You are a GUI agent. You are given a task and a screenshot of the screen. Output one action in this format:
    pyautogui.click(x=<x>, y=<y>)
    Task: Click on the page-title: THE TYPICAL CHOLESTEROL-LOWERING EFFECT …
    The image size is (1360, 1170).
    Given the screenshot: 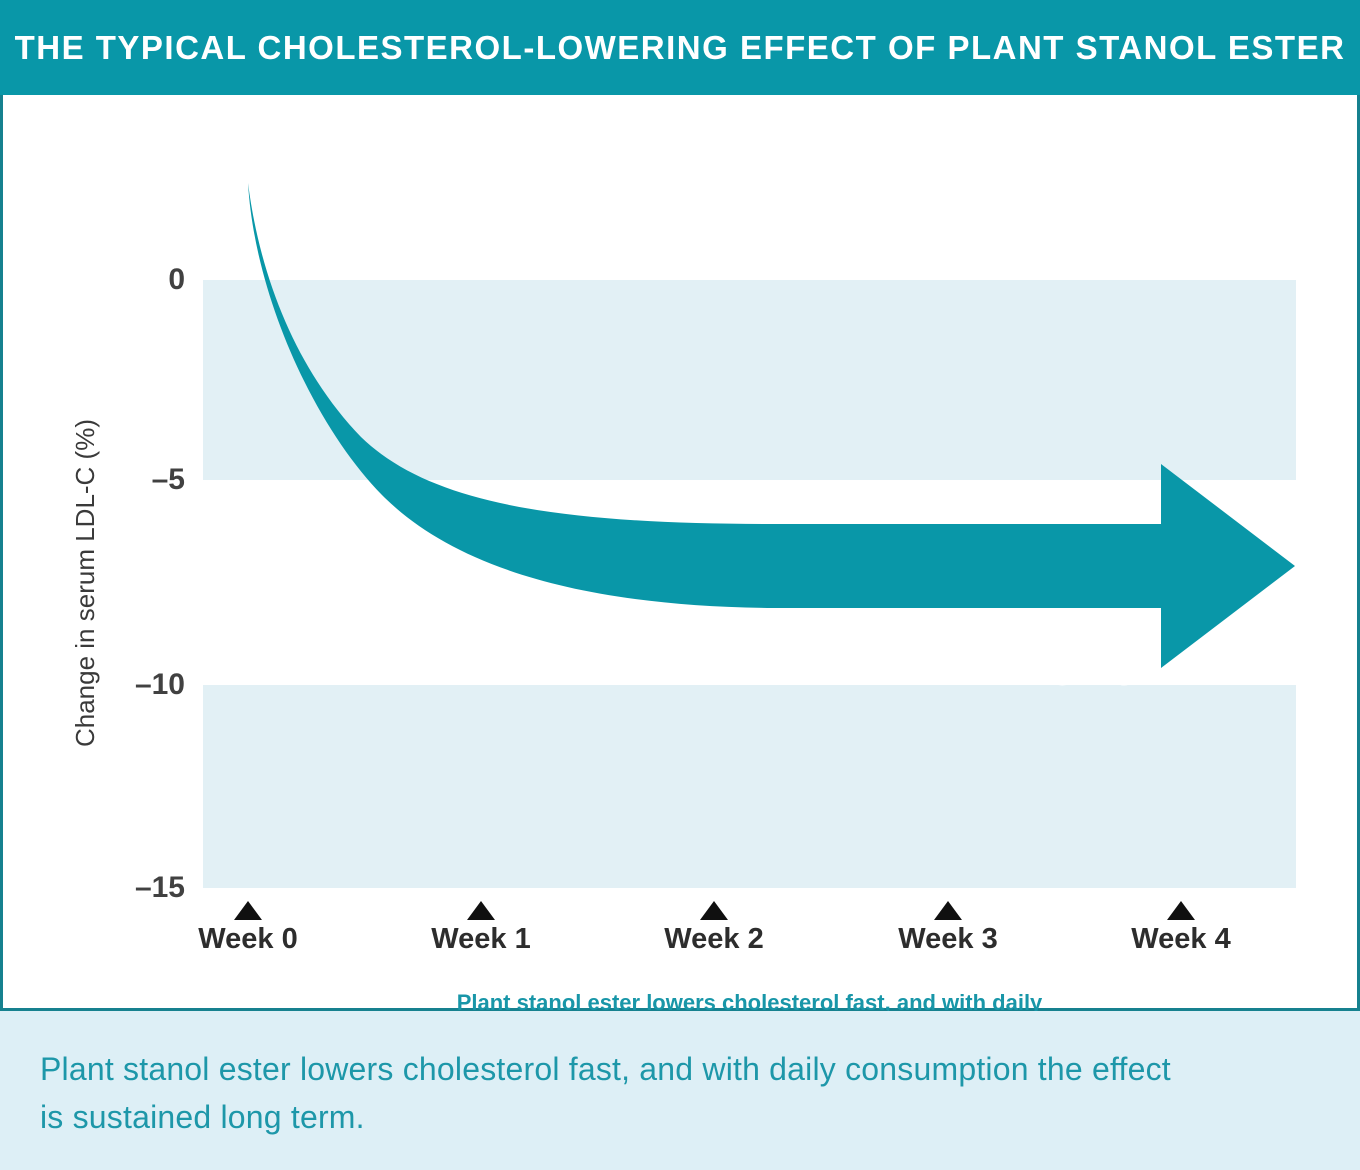 What is the action you would take?
    pyautogui.click(x=680, y=47)
    